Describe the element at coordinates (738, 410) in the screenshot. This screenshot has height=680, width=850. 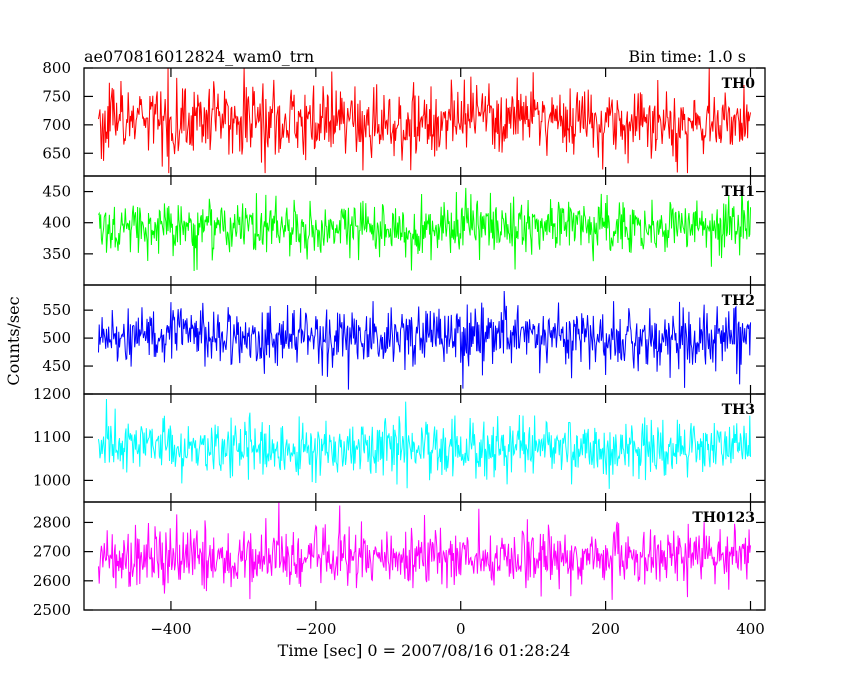
I see `series-label-th3: TH3` at that location.